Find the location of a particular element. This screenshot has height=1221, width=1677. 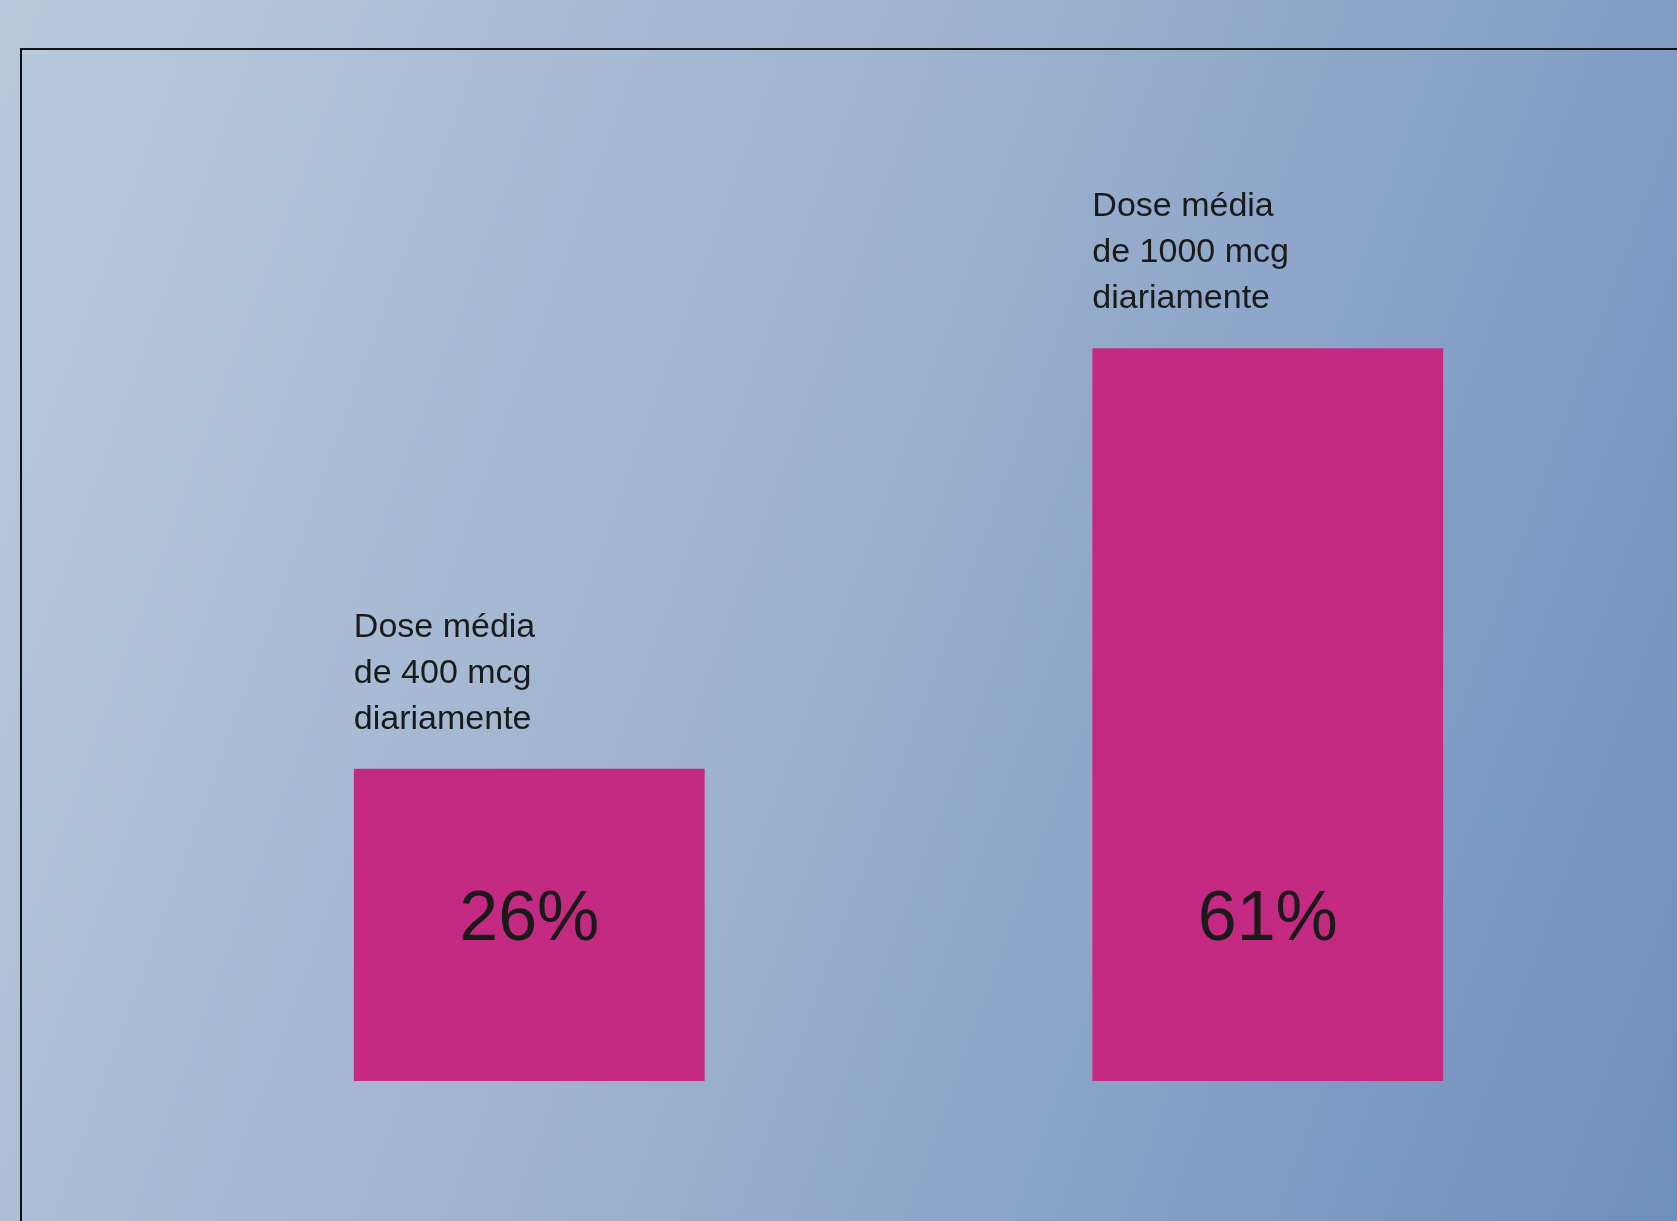

x-tick-label: Dose média de 1000 mcg diariamente is located at coordinates (1190, 250).